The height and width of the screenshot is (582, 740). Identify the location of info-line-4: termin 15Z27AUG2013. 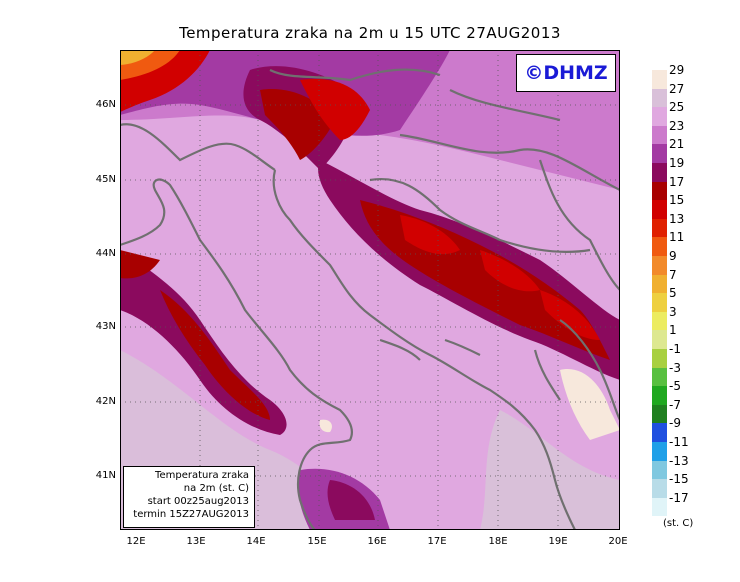
(191, 514).